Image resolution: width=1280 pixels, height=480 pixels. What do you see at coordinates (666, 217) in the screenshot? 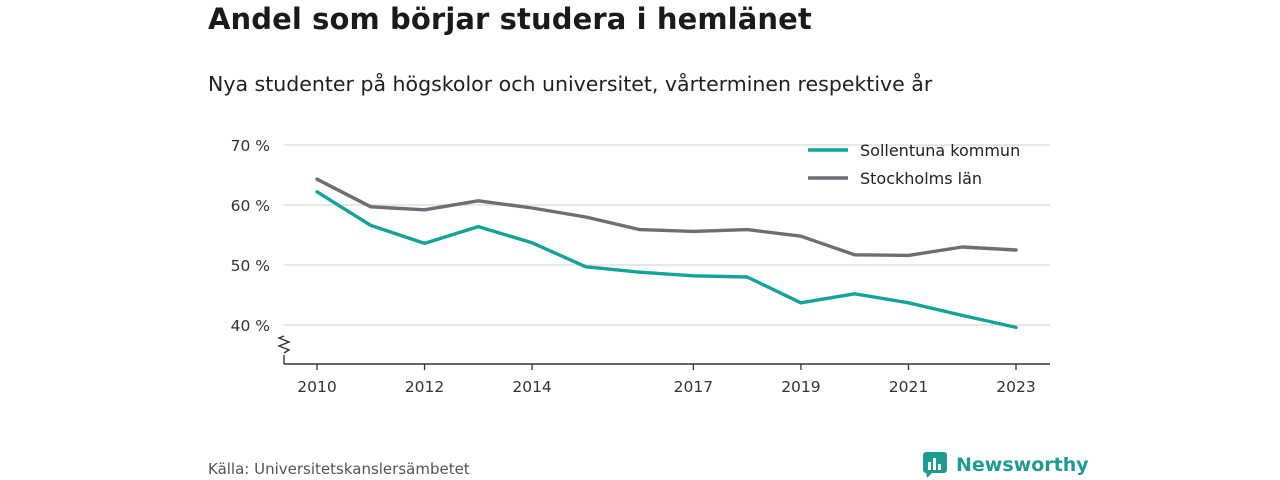
I see `series-line-stockholms-län` at bounding box center [666, 217].